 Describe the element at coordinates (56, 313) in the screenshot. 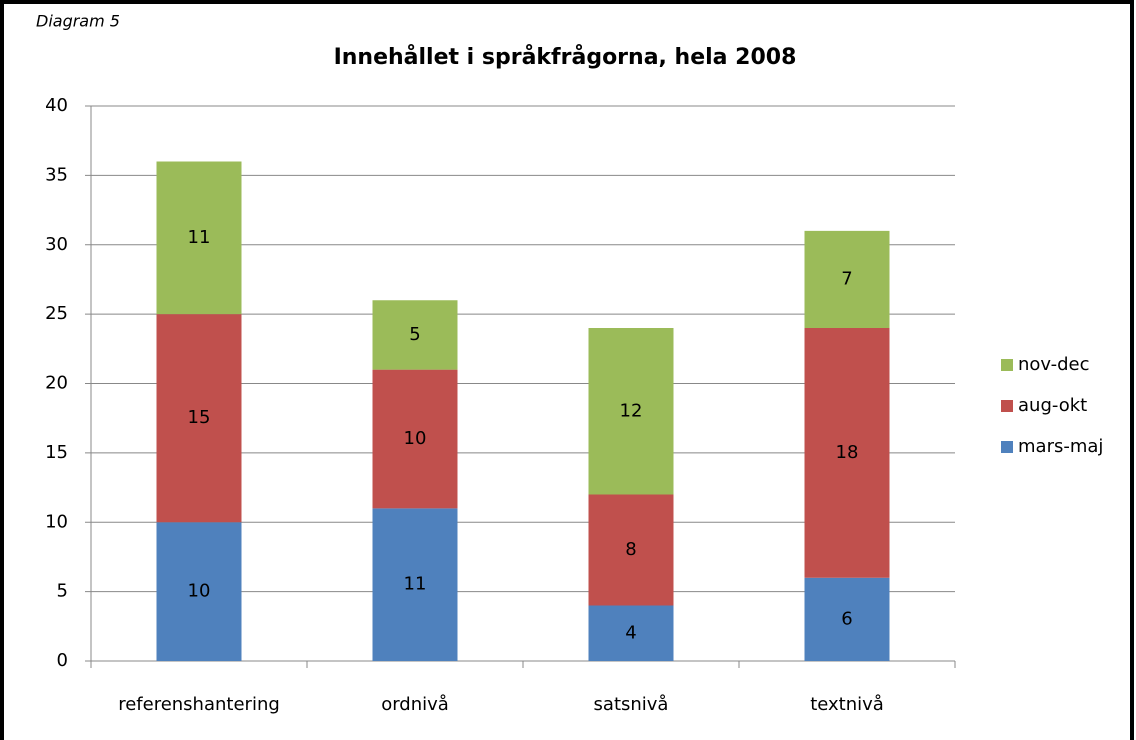

I see `y-tick-label: 25` at that location.